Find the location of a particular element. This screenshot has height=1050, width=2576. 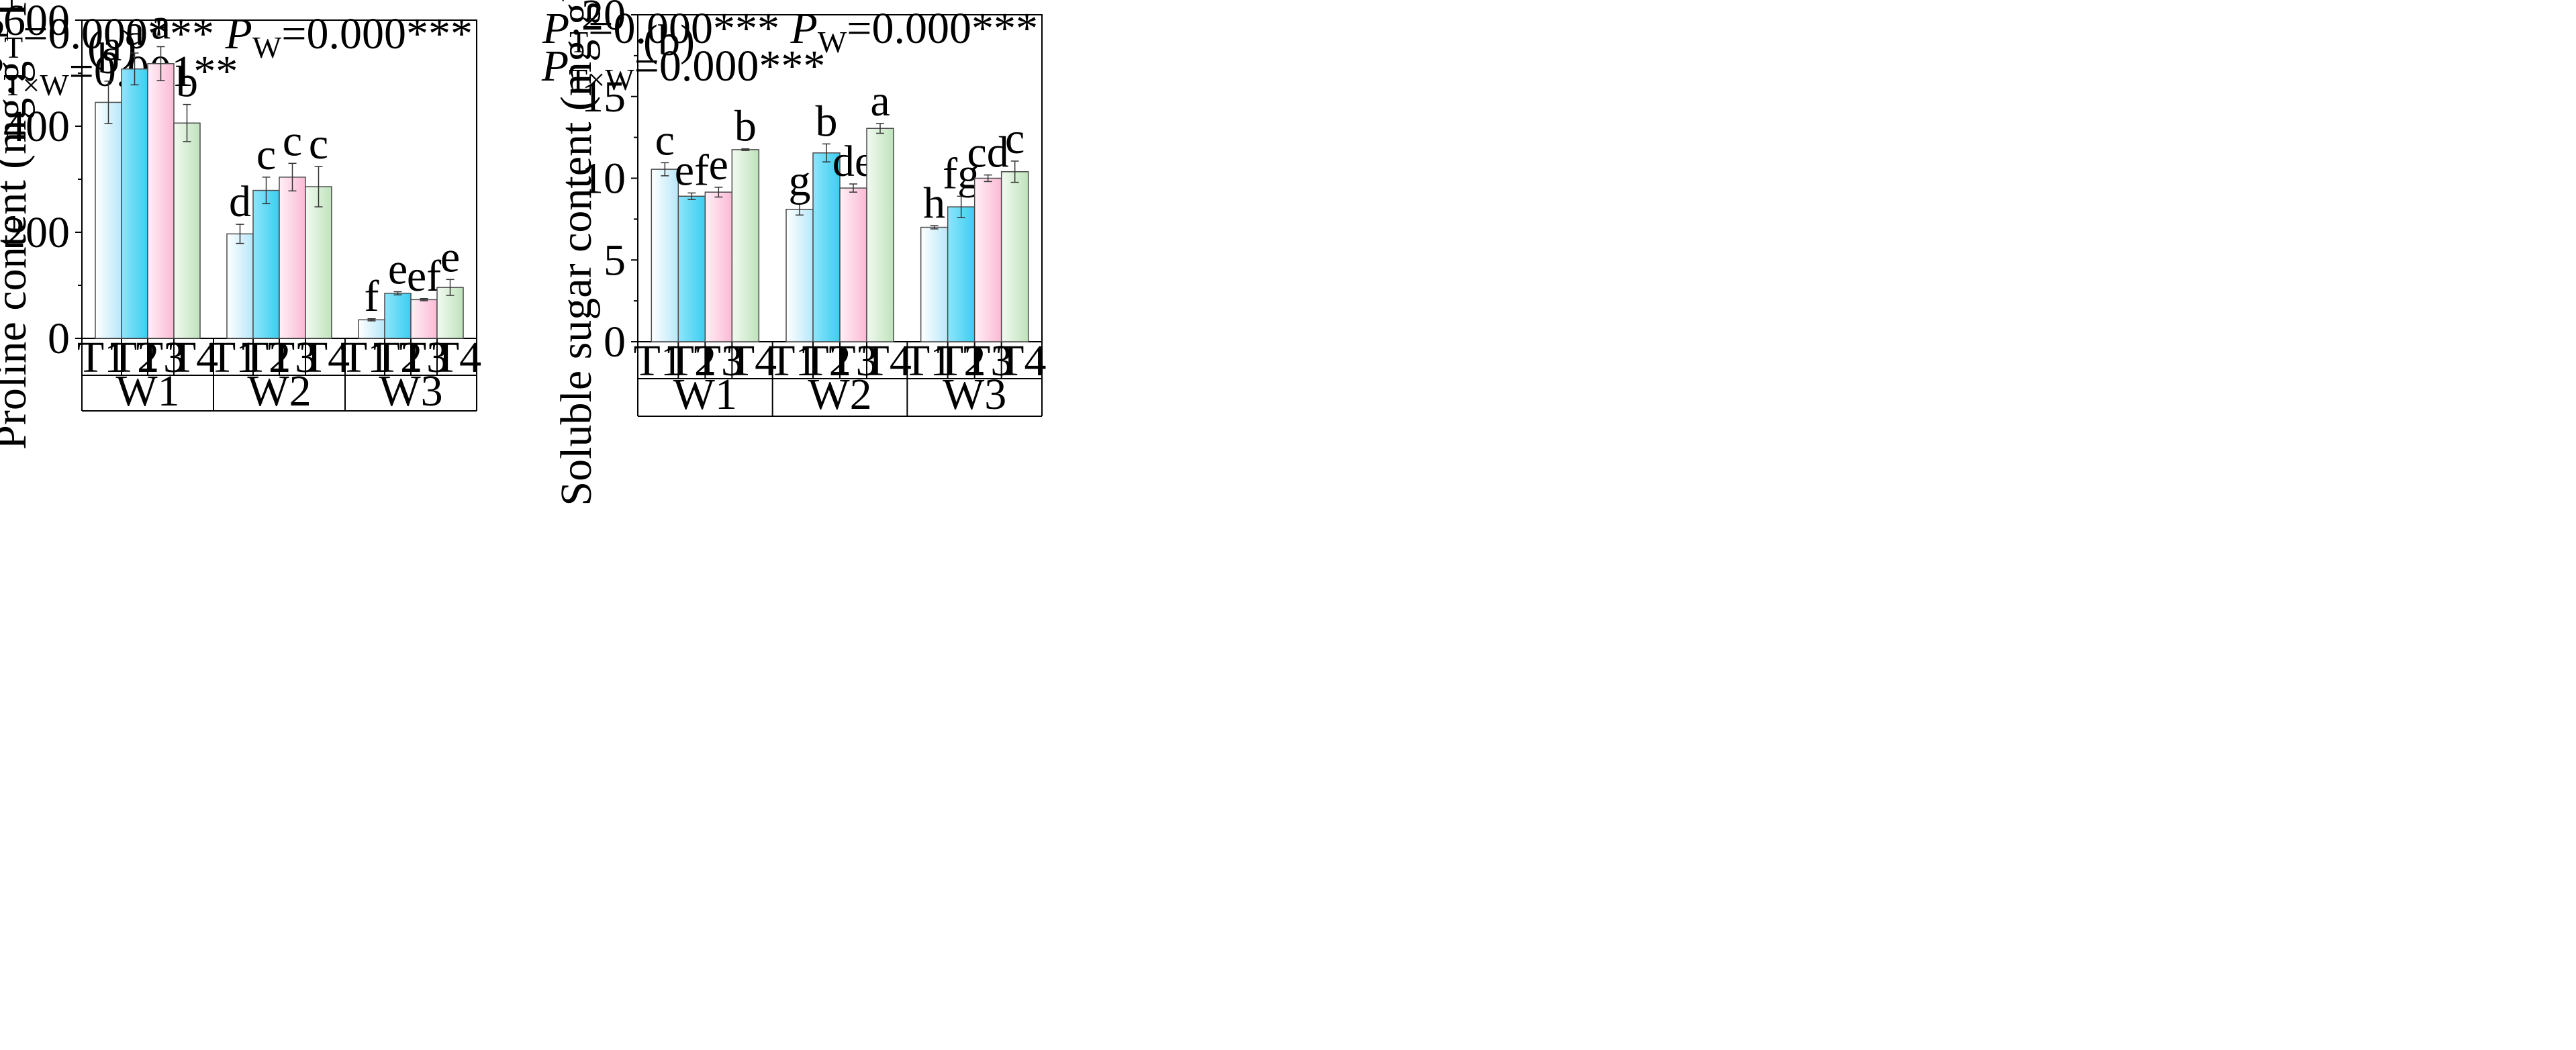

p-subscript: W is located at coordinates (267, 47).